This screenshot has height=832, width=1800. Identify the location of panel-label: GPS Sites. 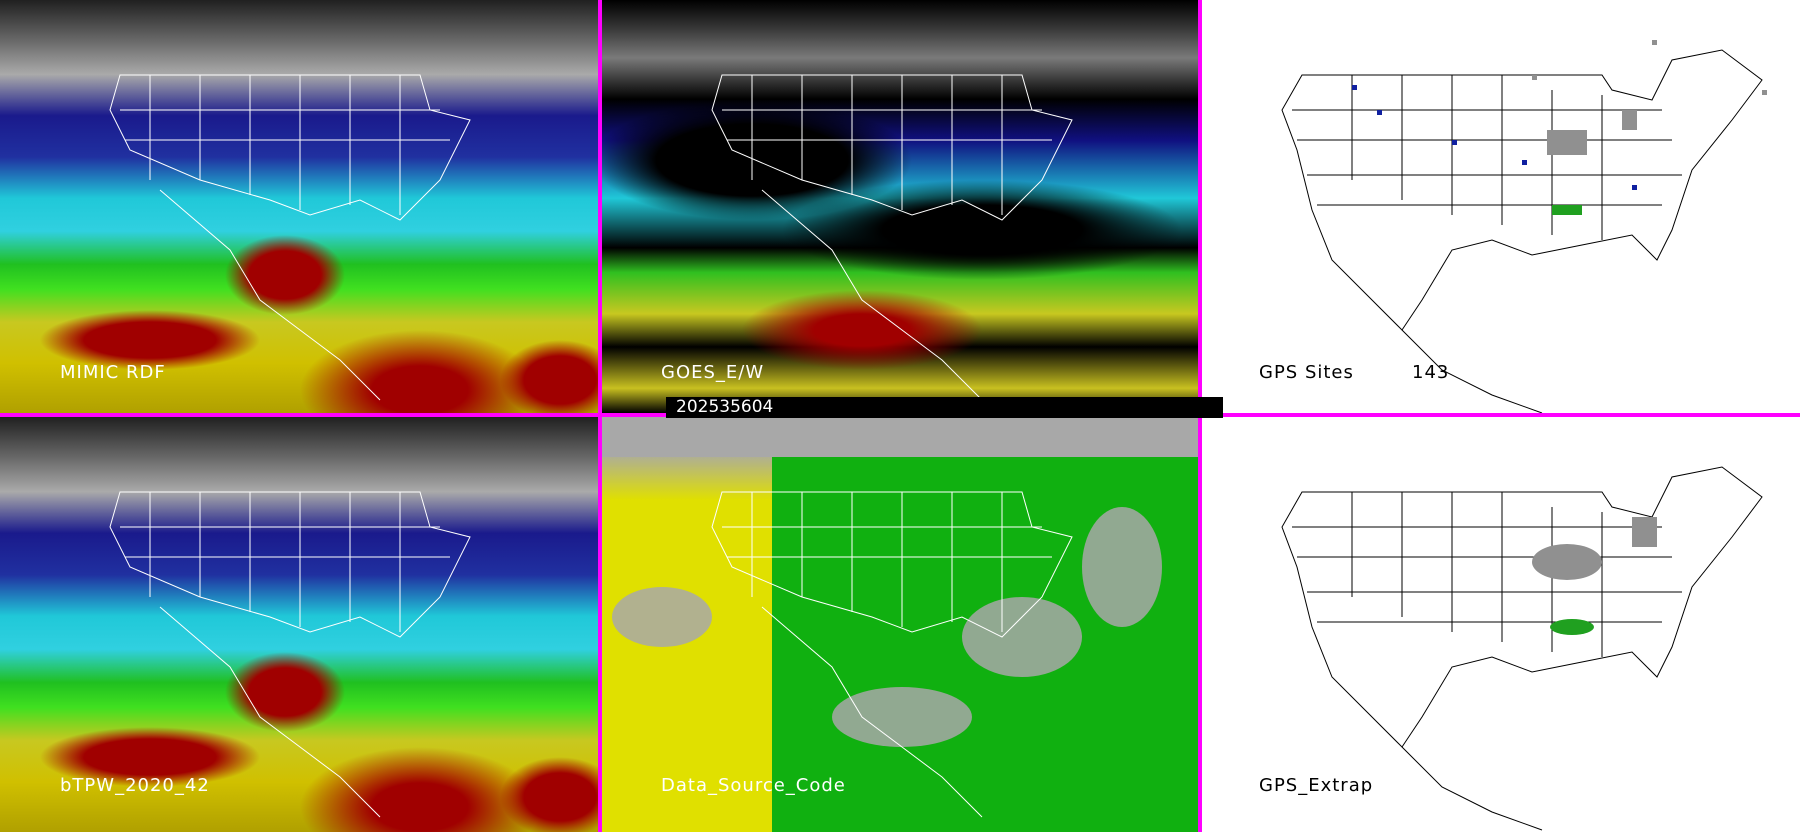
(1306, 372).